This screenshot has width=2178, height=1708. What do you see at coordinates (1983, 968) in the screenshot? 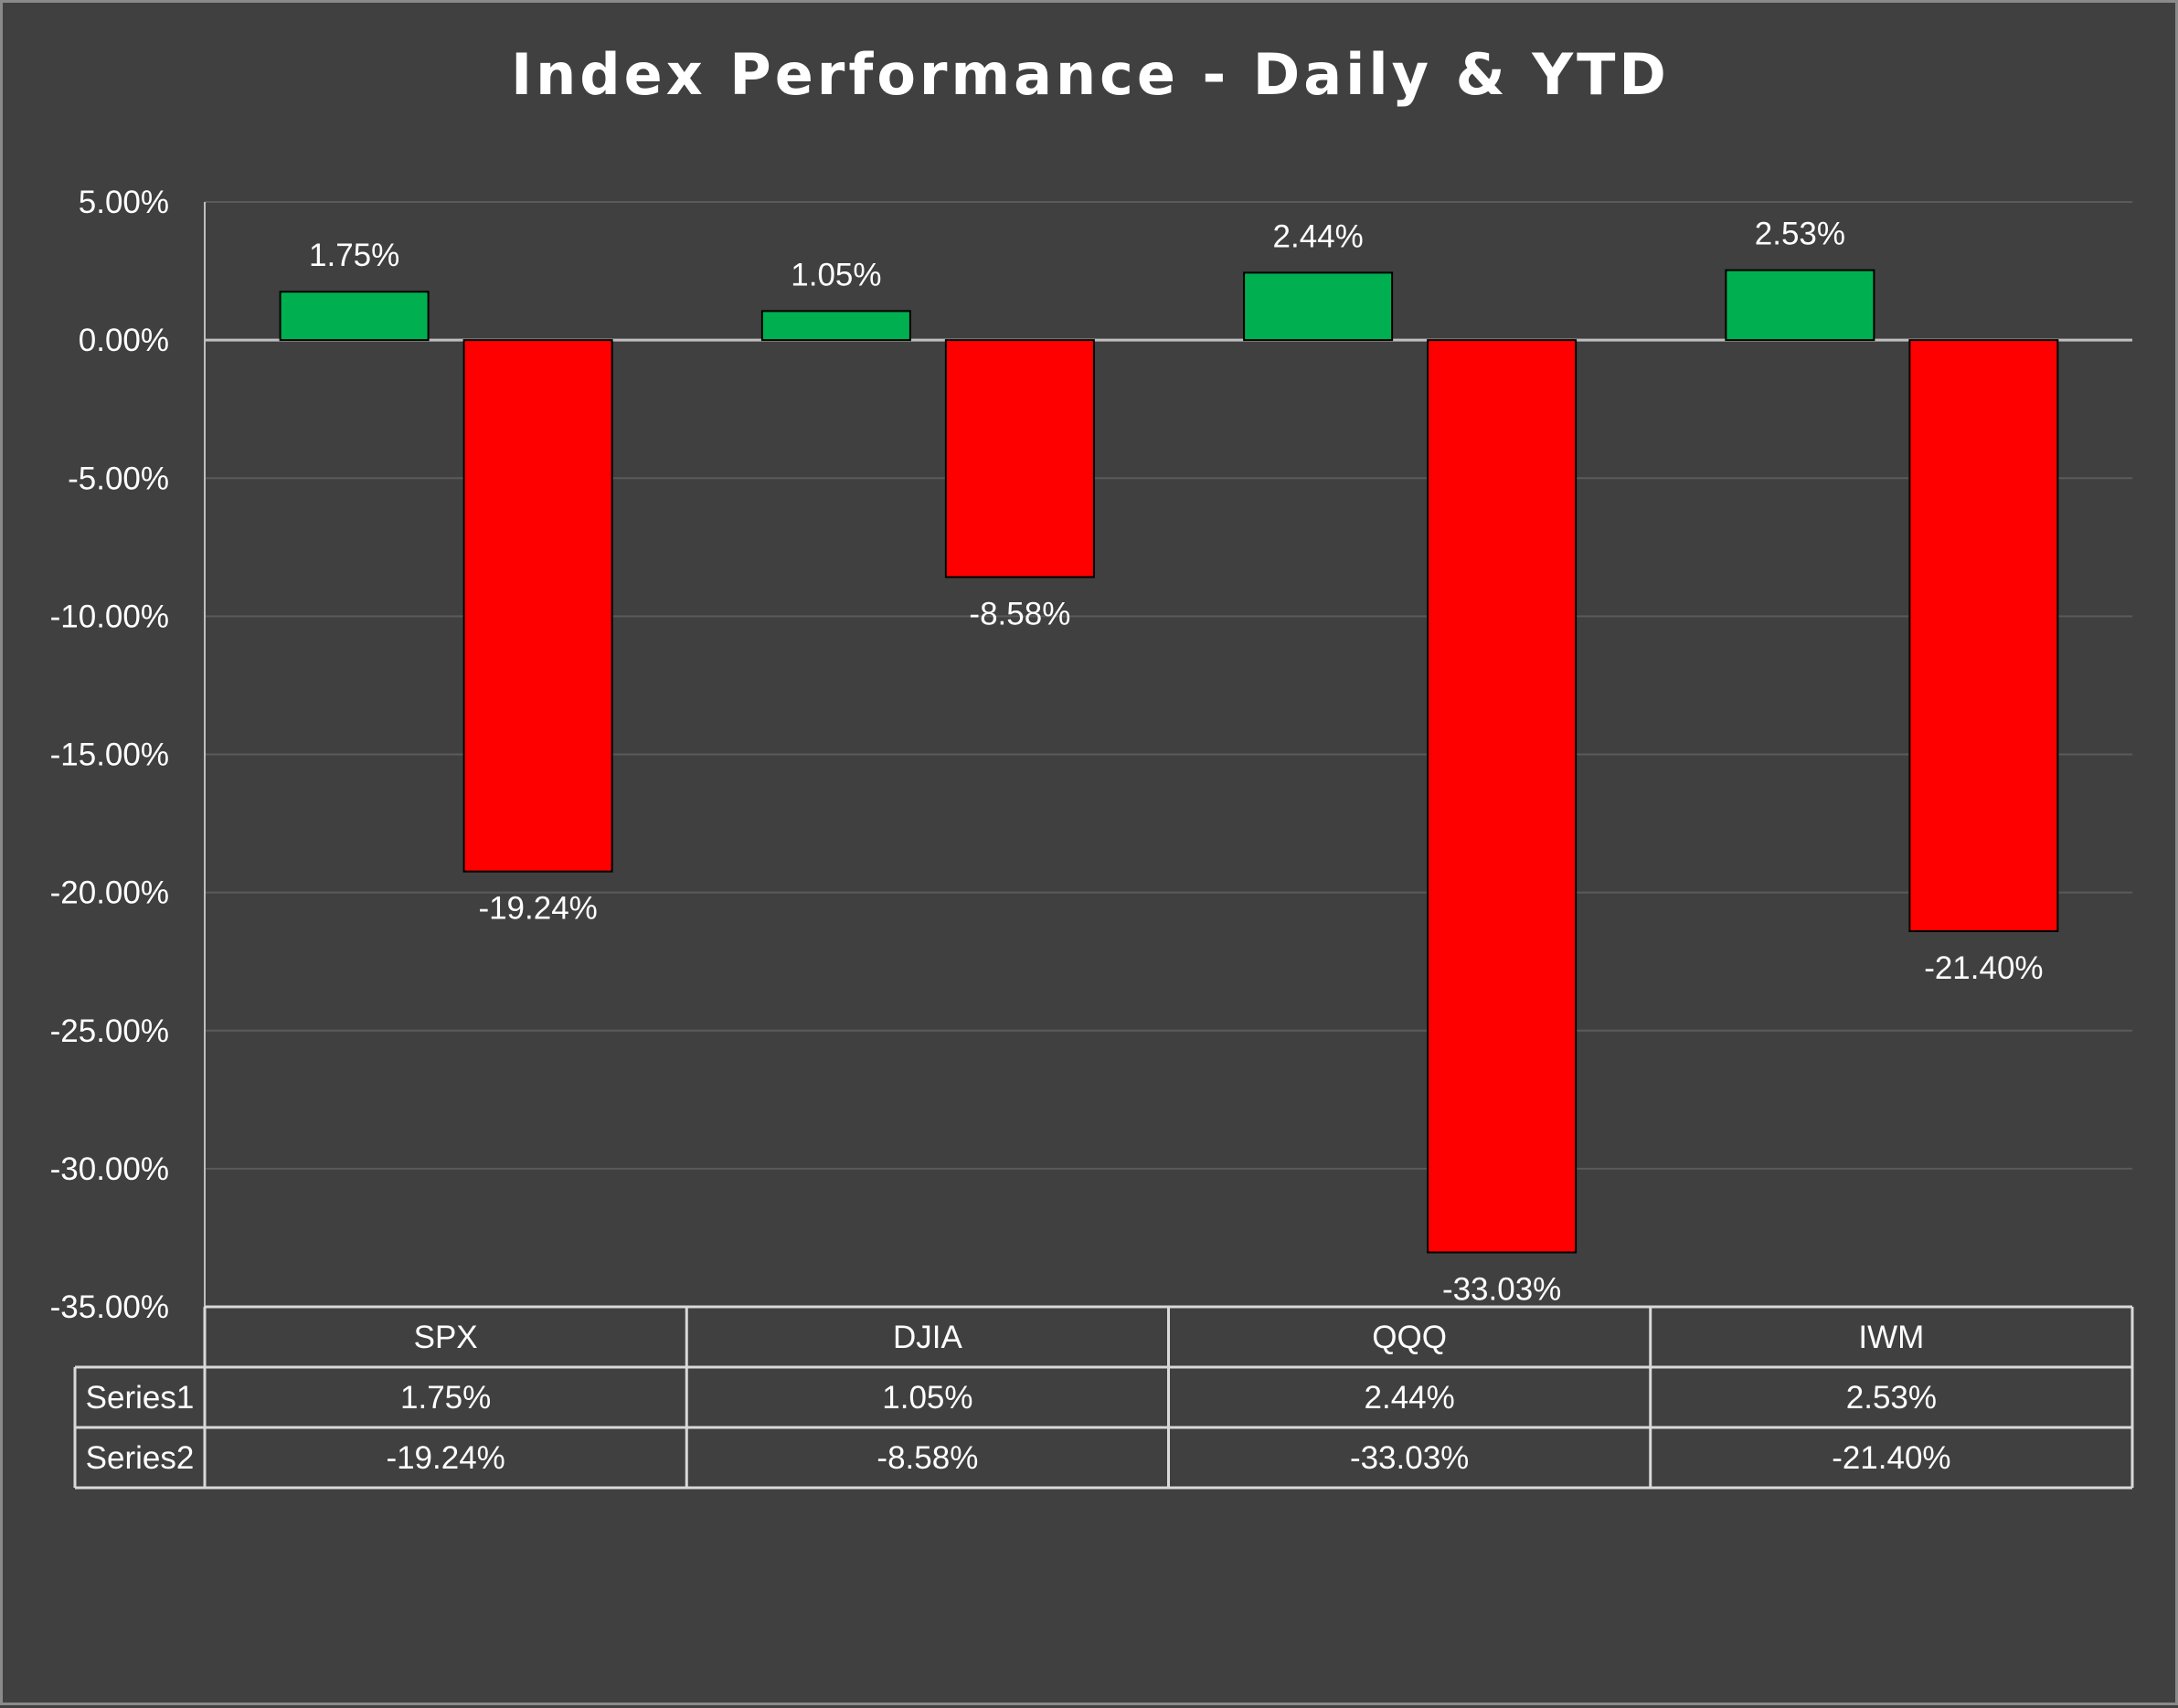
I see `data-label-series2-iwm: -21.40%` at bounding box center [1983, 968].